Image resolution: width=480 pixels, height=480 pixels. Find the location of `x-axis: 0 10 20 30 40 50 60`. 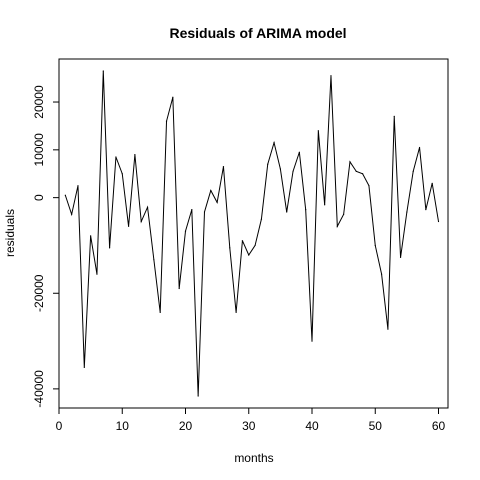

x-axis: 0 10 20 30 40 50 60 is located at coordinates (251, 420).